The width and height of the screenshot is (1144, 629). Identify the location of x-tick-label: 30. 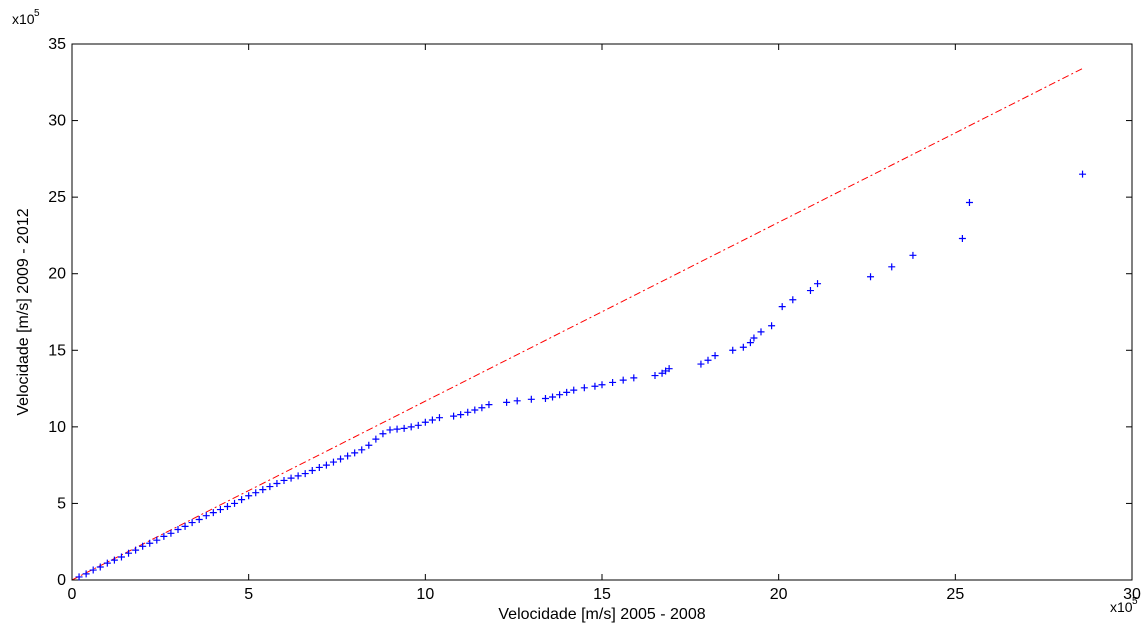
(1132, 594).